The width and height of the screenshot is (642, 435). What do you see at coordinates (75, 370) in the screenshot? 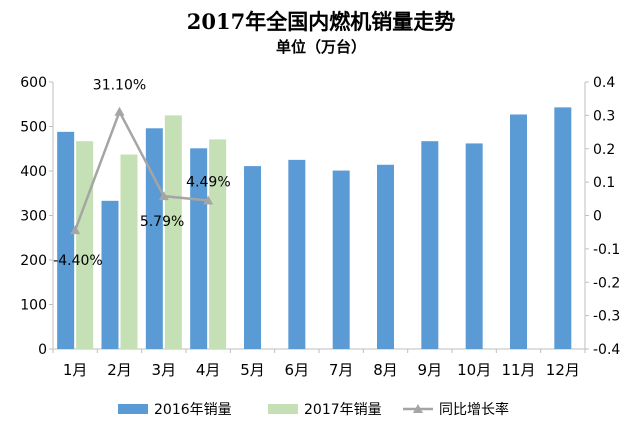
I see `x-tick-label: 1月` at bounding box center [75, 370].